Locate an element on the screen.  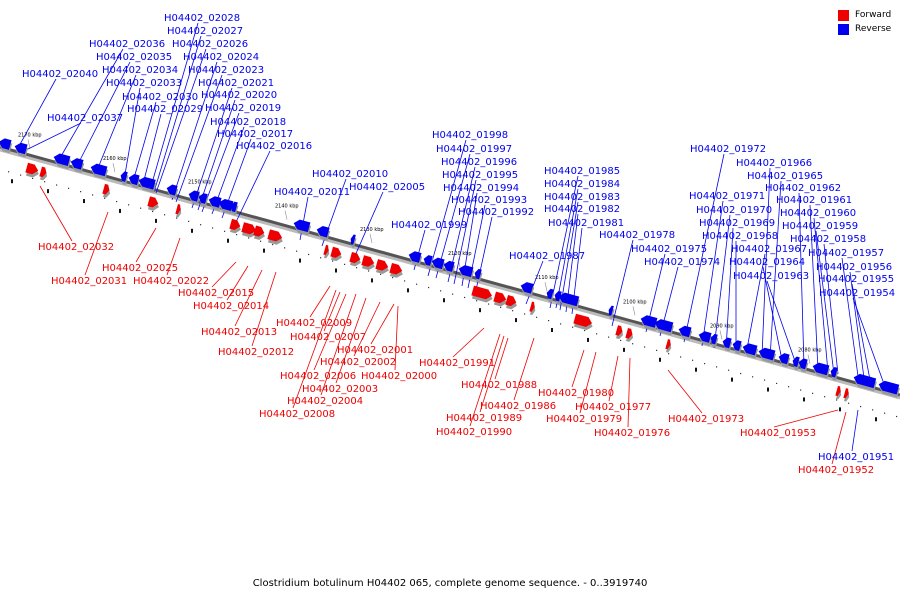
gene-label: H04402_01990 is located at coordinates (474, 432).